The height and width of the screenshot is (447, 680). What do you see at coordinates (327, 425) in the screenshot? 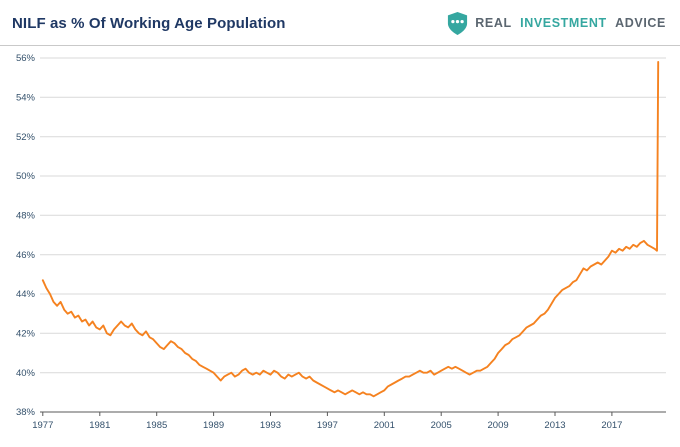
I see `svg-text: 1997` at bounding box center [327, 425].